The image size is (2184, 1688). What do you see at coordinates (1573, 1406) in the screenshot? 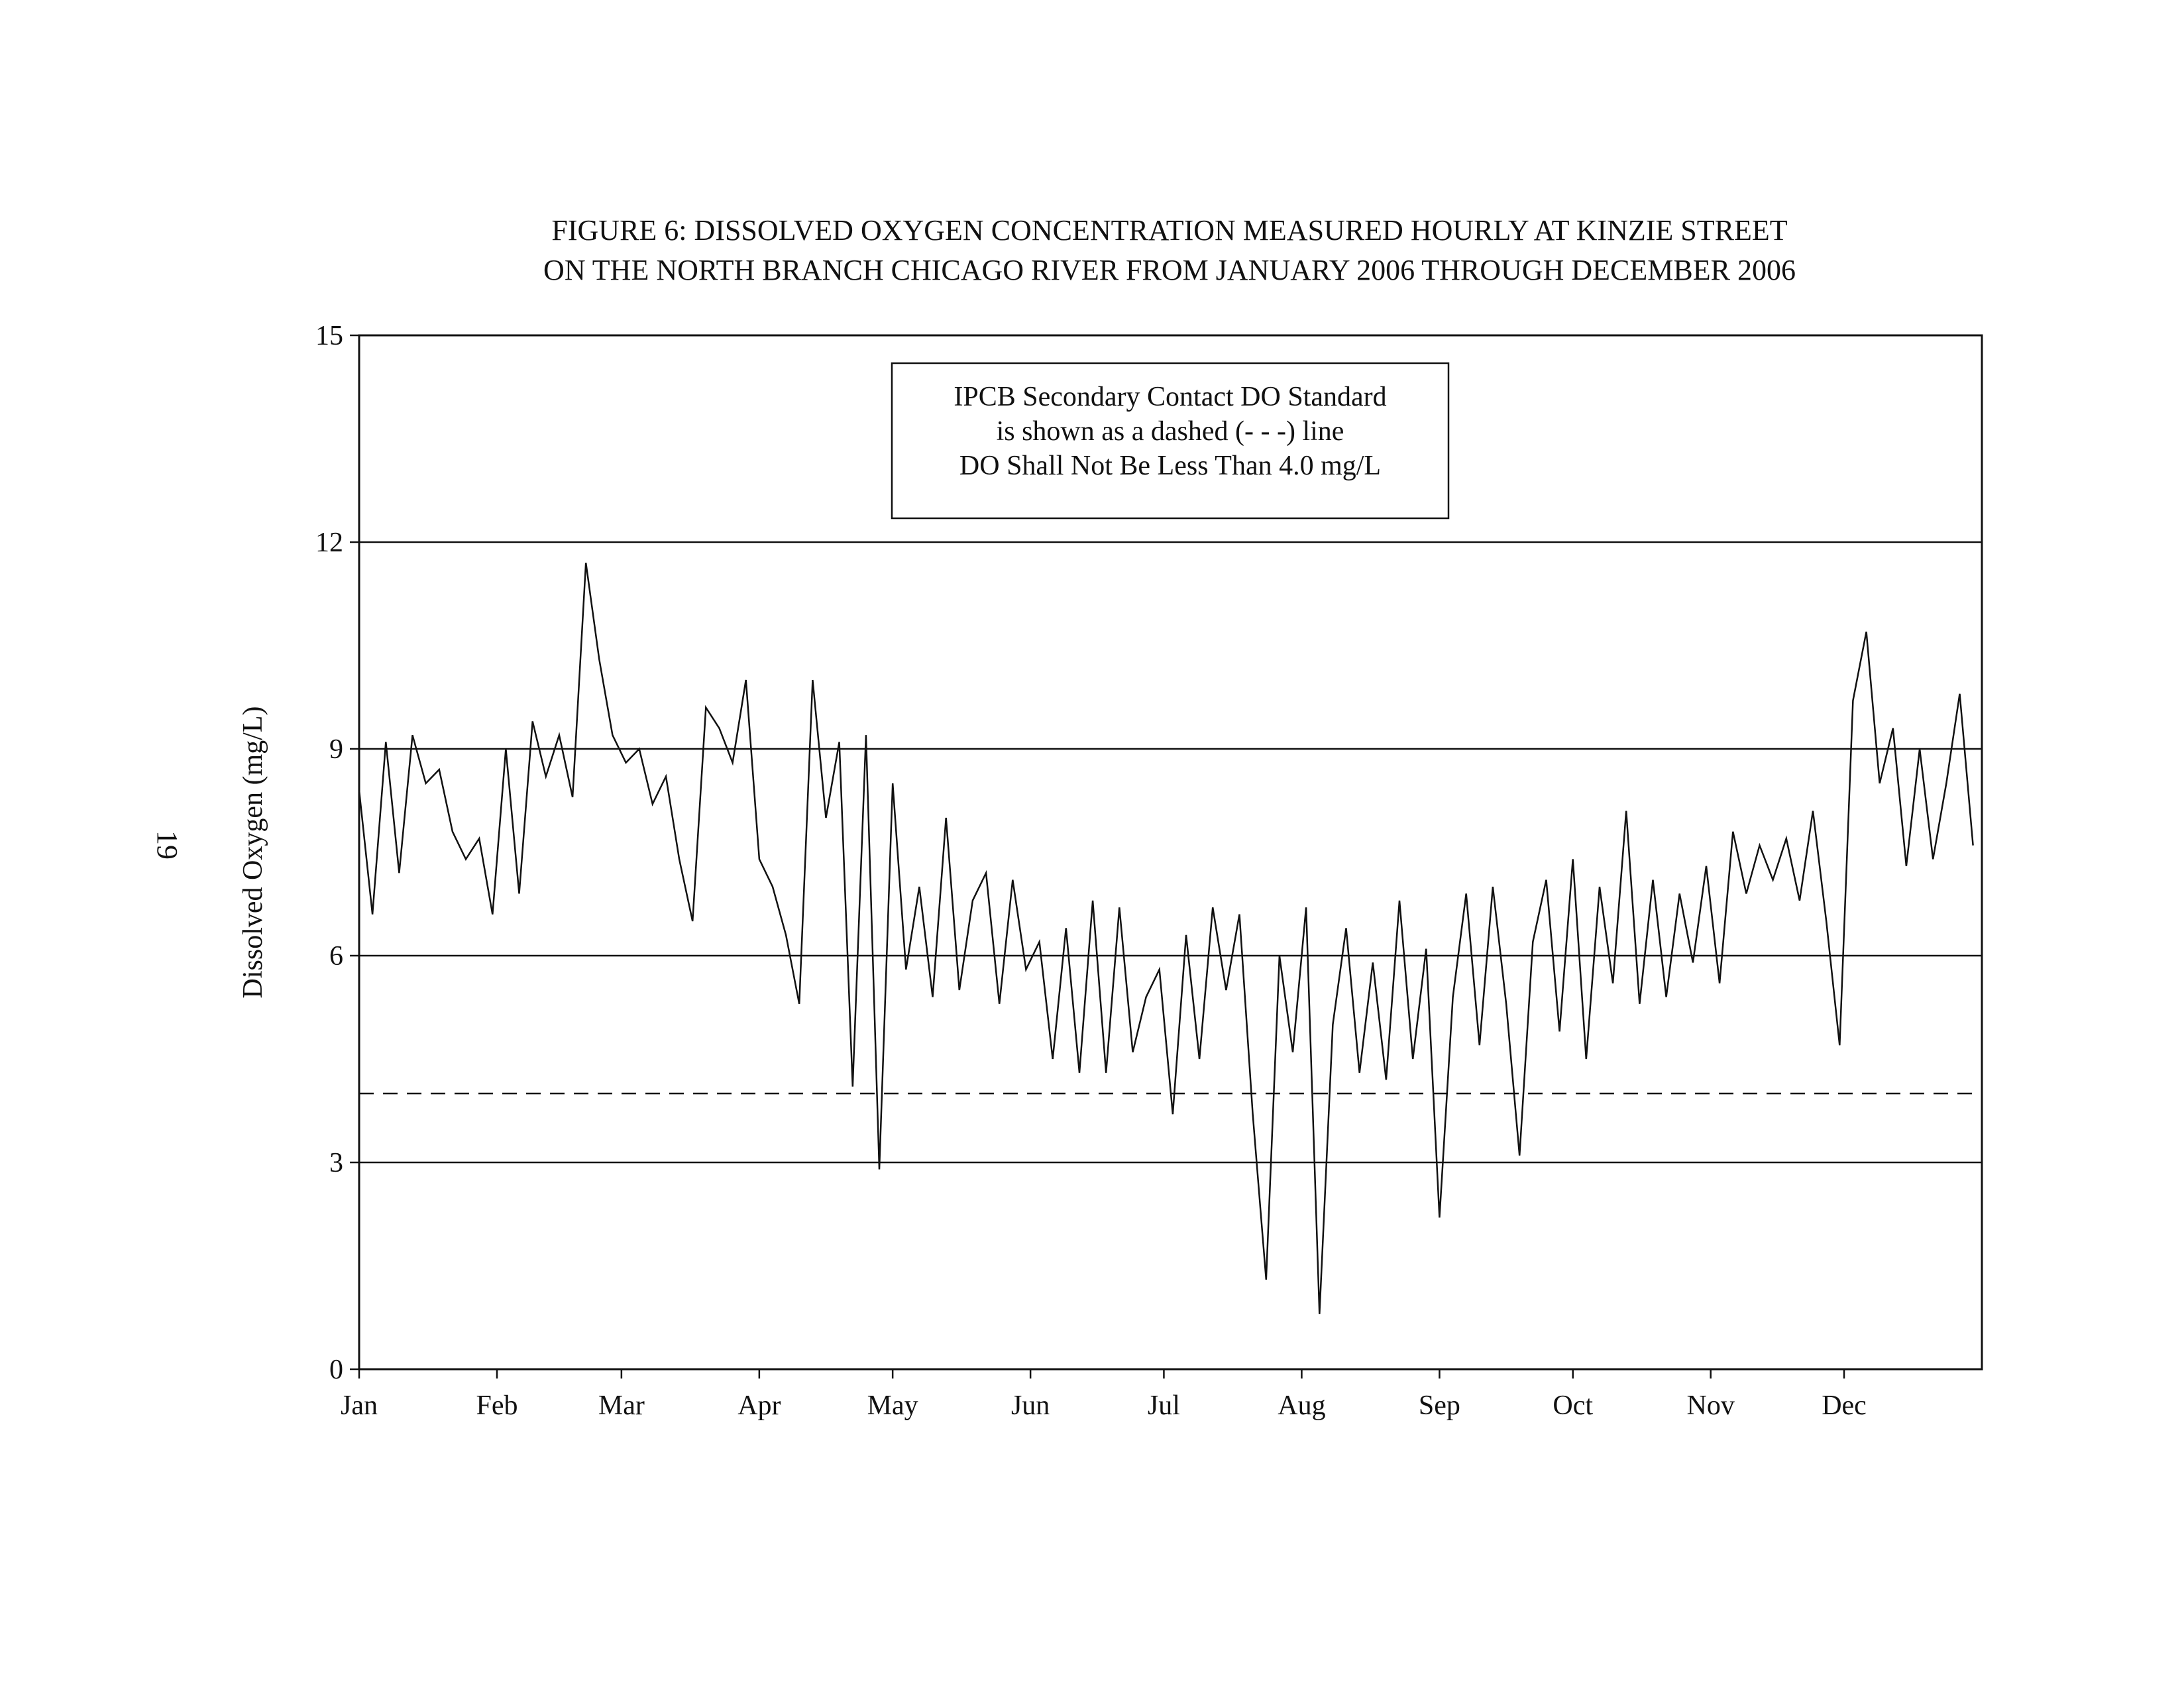
I see `x-tick-label: Oct` at bounding box center [1573, 1406].